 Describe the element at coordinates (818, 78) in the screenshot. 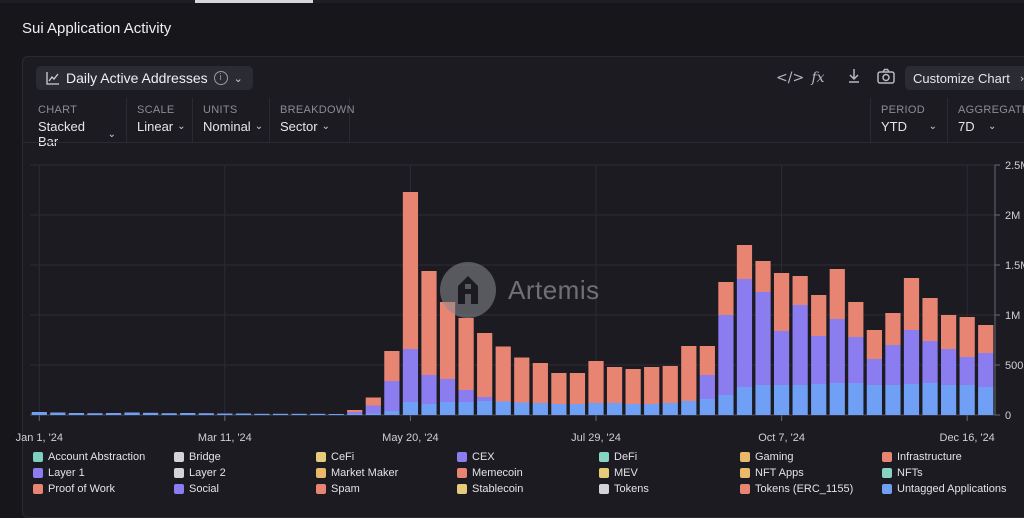

I see `formula-icon: fx` at that location.